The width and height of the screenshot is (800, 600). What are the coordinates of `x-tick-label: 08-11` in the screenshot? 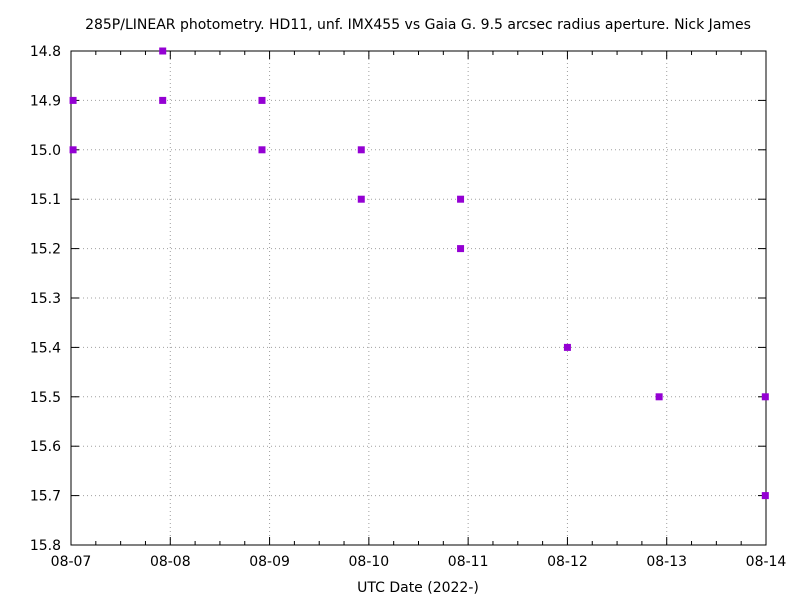 It's located at (468, 562).